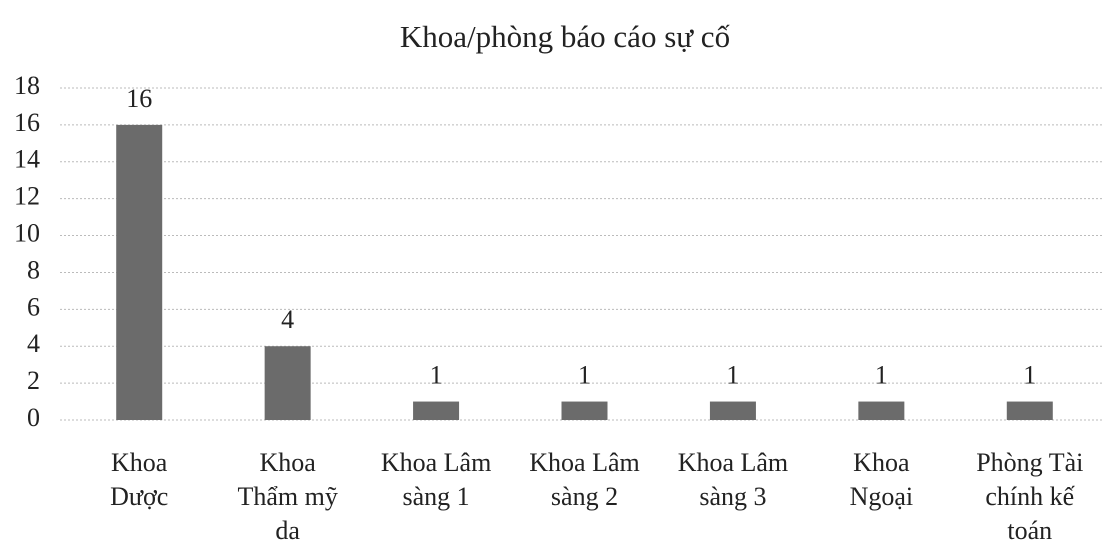 This screenshot has width=1108, height=552. What do you see at coordinates (33, 380) in the screenshot?
I see `y-tick-label: 2` at bounding box center [33, 380].